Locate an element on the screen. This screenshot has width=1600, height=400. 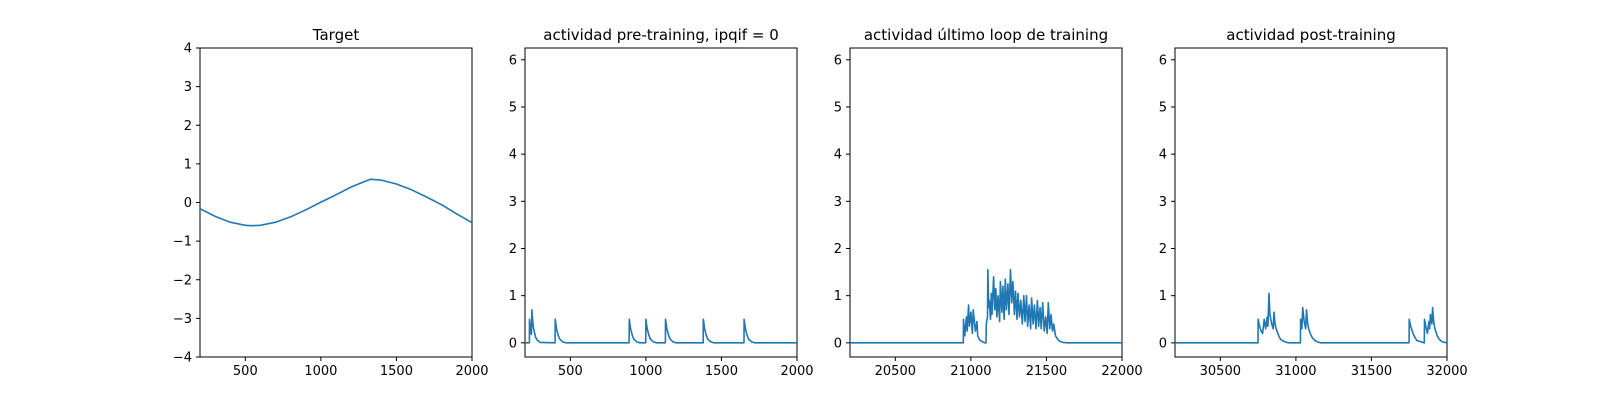
chart-4-title: actividad post-training is located at coordinates (1310, 35).